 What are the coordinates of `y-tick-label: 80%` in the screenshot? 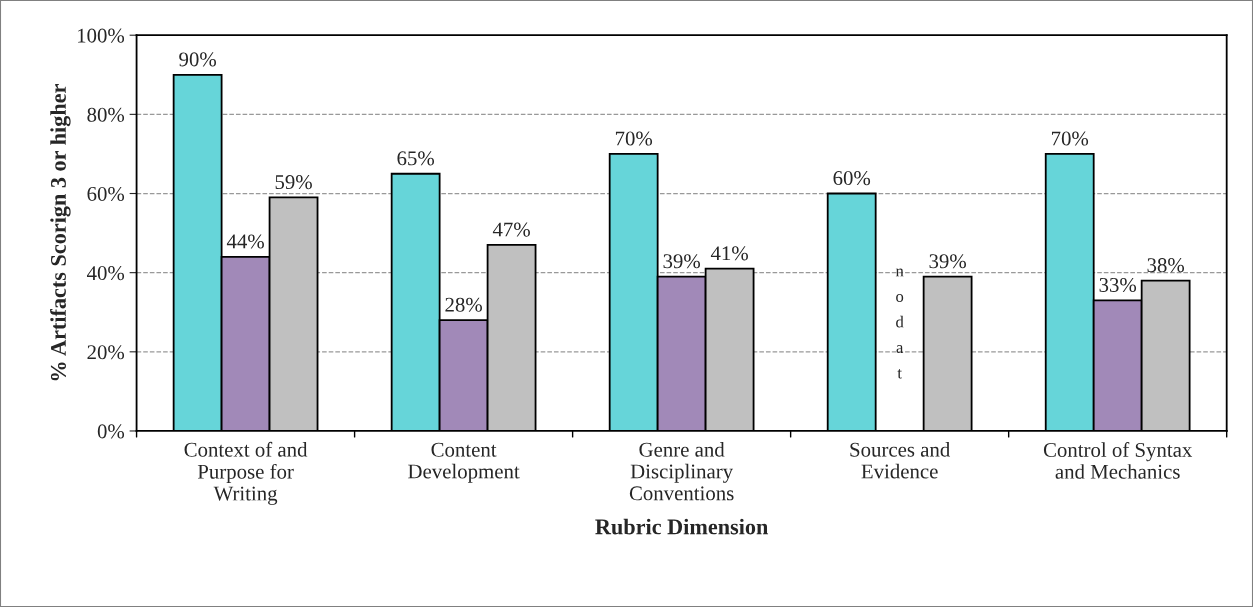 It's located at (106, 114).